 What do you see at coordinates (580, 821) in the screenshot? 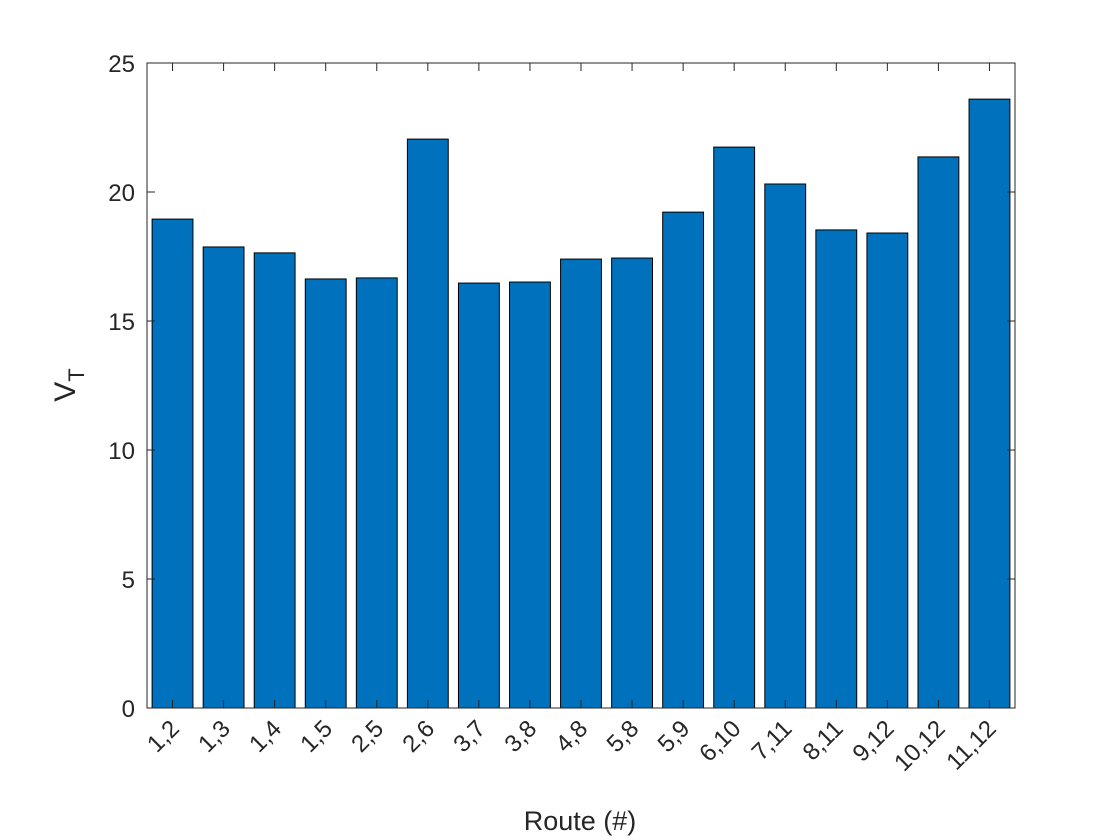
I see `x-axis-label: Route (#)` at bounding box center [580, 821].